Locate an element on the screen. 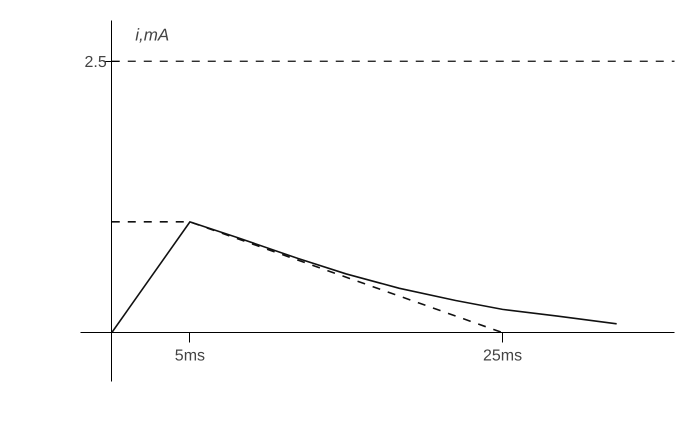 The height and width of the screenshot is (421, 694). ref-line-label: 2.5 is located at coordinates (95, 63).